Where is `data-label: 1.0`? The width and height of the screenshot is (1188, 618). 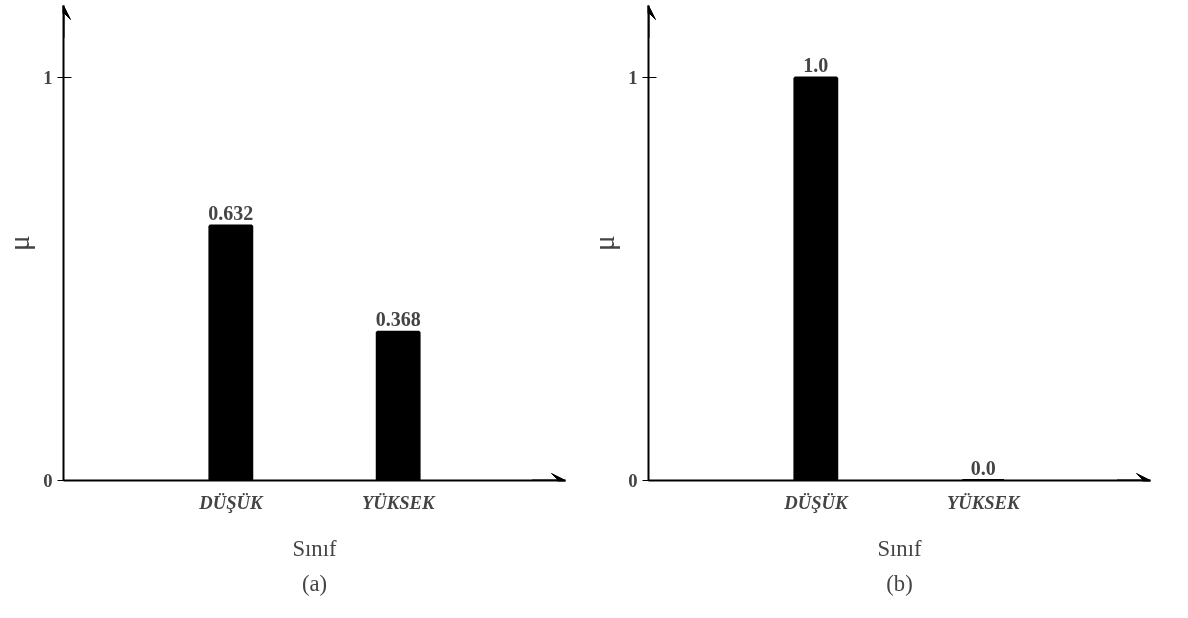
data-label: 1.0 is located at coordinates (816, 64).